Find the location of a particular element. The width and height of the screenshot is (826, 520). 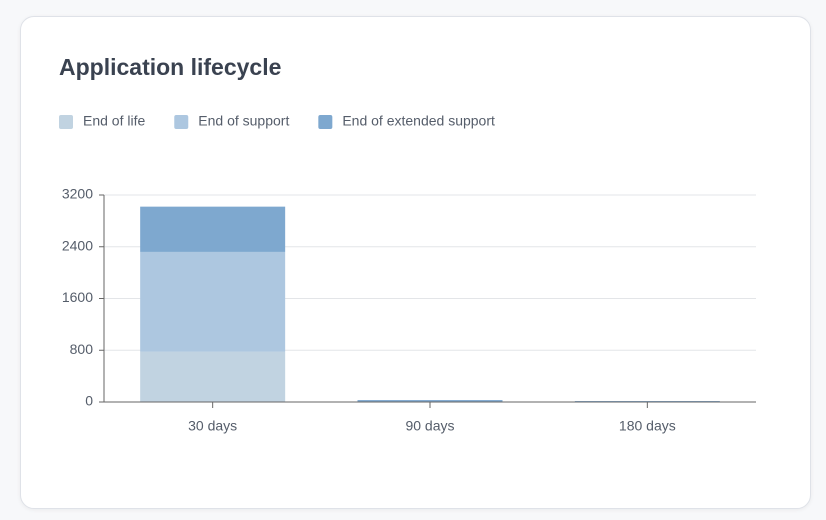

x-tick-label: 90 days is located at coordinates (429, 426).